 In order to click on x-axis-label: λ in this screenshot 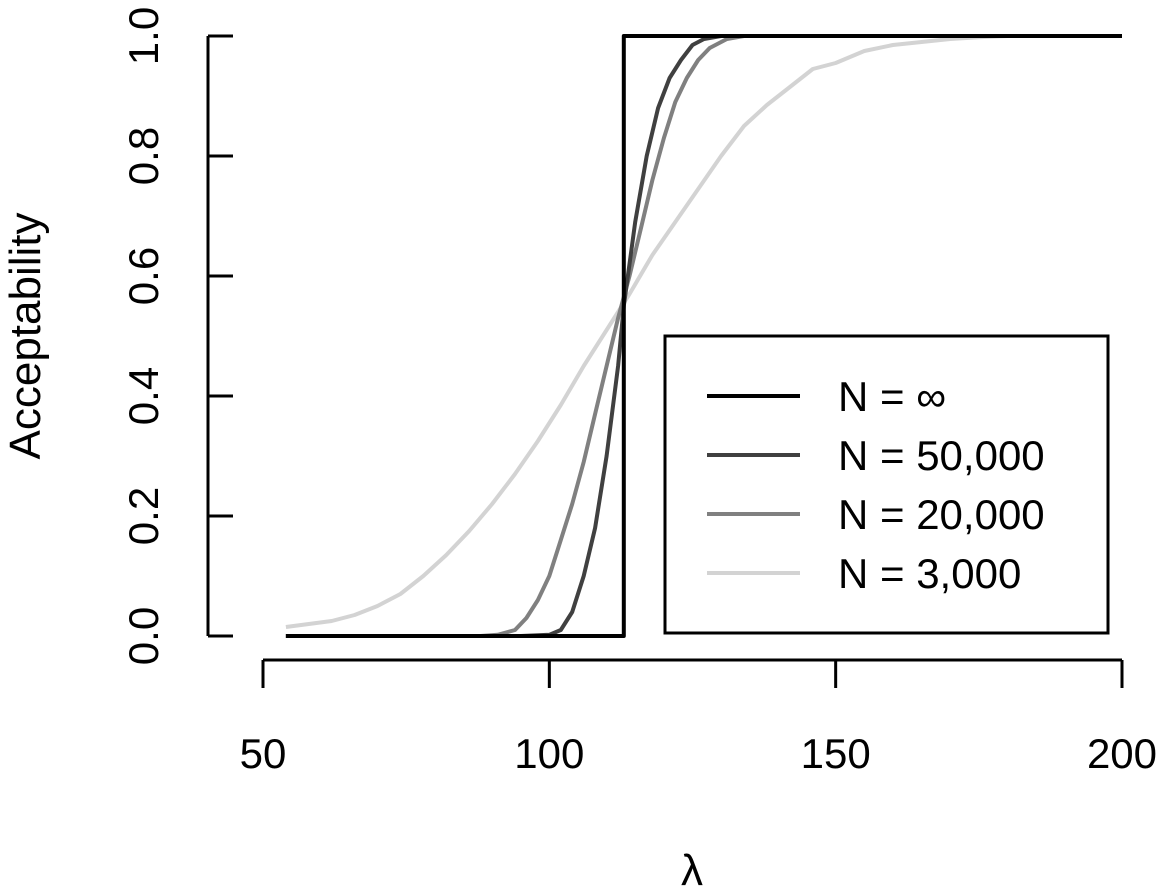, I will do `click(692, 867)`.